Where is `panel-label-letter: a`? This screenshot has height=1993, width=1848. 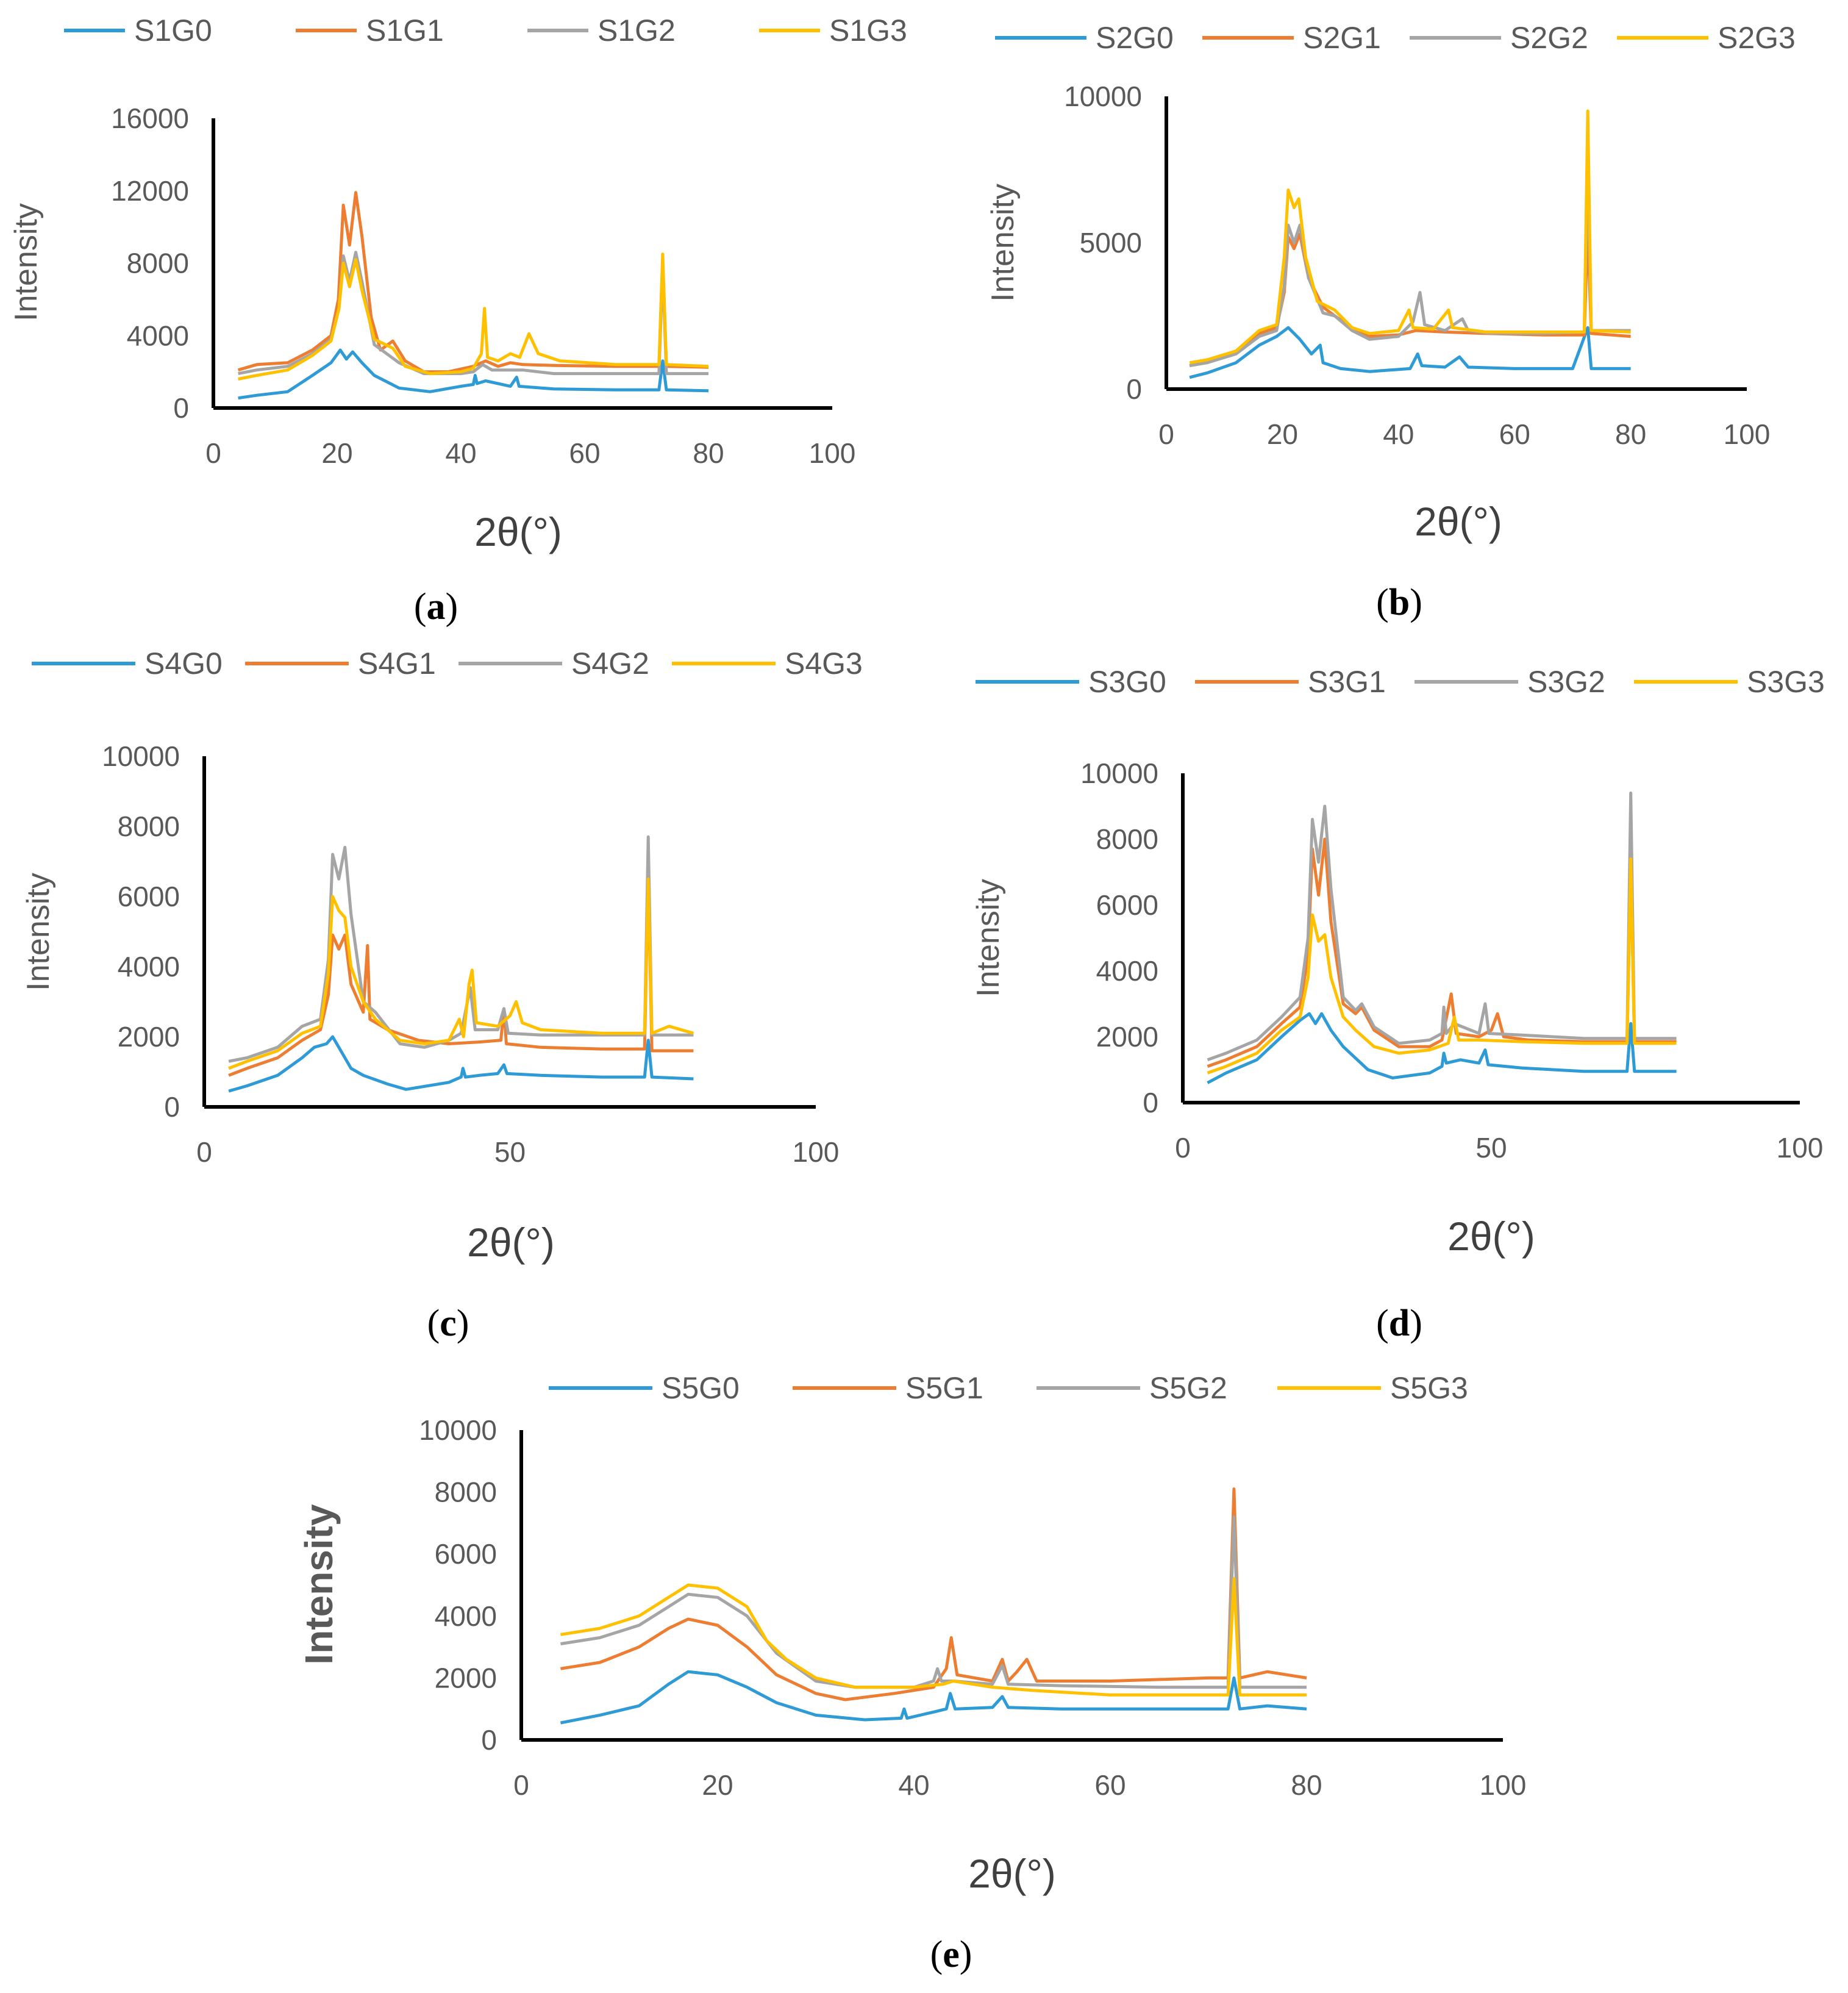 panel-label-letter: a is located at coordinates (436, 607).